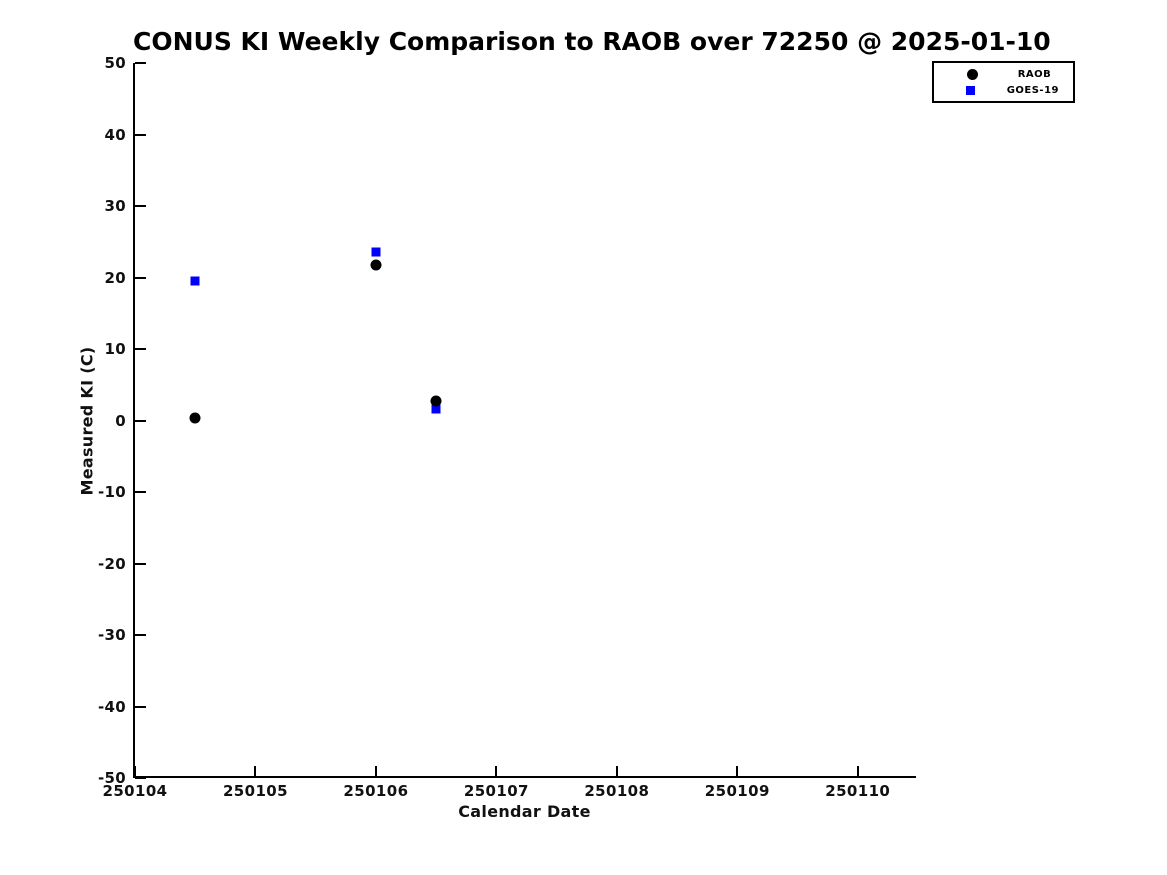 The image size is (1167, 875). What do you see at coordinates (87, 421) in the screenshot?
I see `y-axis-label: Measured KI (C)` at bounding box center [87, 421].